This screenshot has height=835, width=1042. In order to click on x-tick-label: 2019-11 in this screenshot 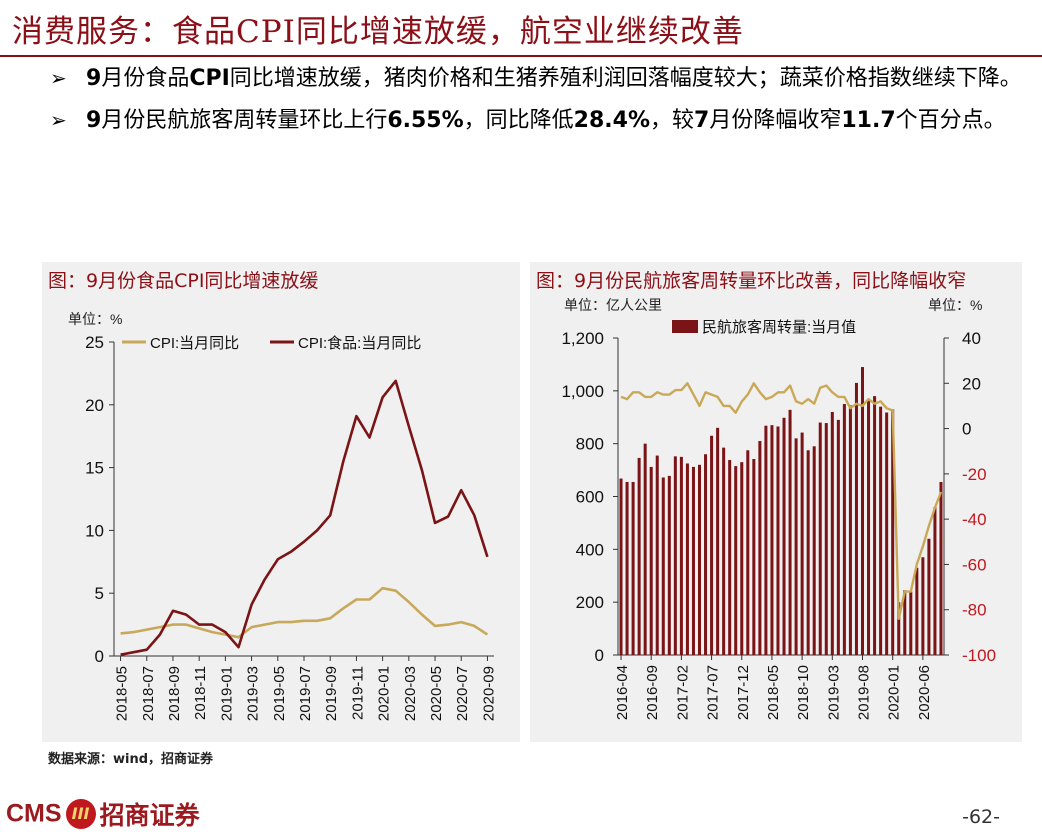, I will do `click(357, 693)`.